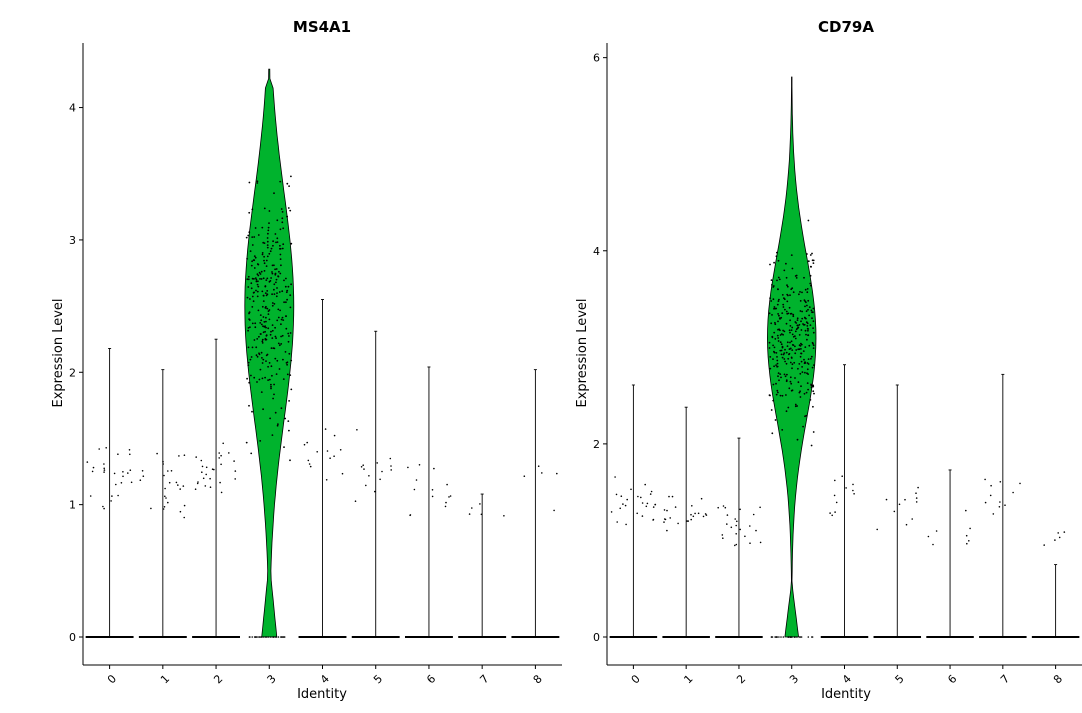 This screenshot has height=713, width=1082. I want to click on y-tick-label: 3, so click(72, 240).